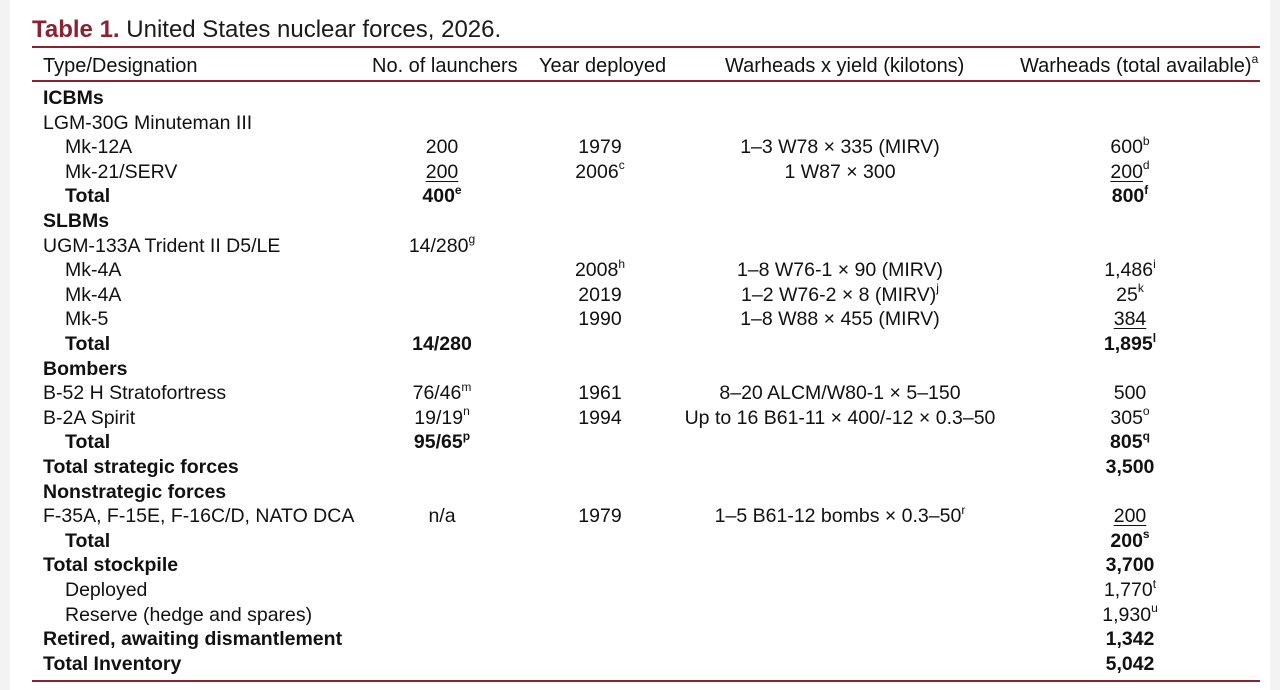  What do you see at coordinates (600, 418) in the screenshot?
I see `year-cell: 1994` at bounding box center [600, 418].